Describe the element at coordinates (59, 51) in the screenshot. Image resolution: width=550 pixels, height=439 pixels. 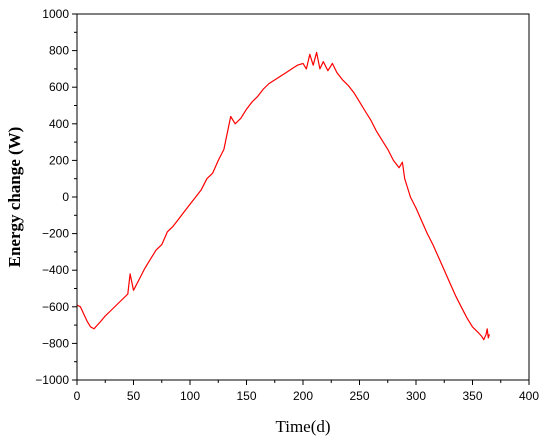
I see `y-tick-label: 800` at that location.